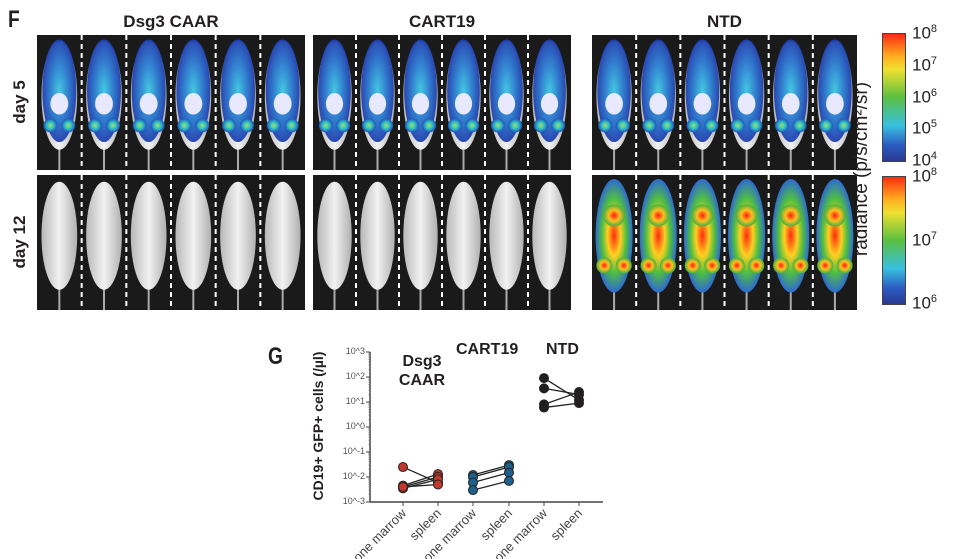 The image size is (970, 559). I want to click on group-label-dsg3-caar: Dsg3 CAAR, so click(422, 371).